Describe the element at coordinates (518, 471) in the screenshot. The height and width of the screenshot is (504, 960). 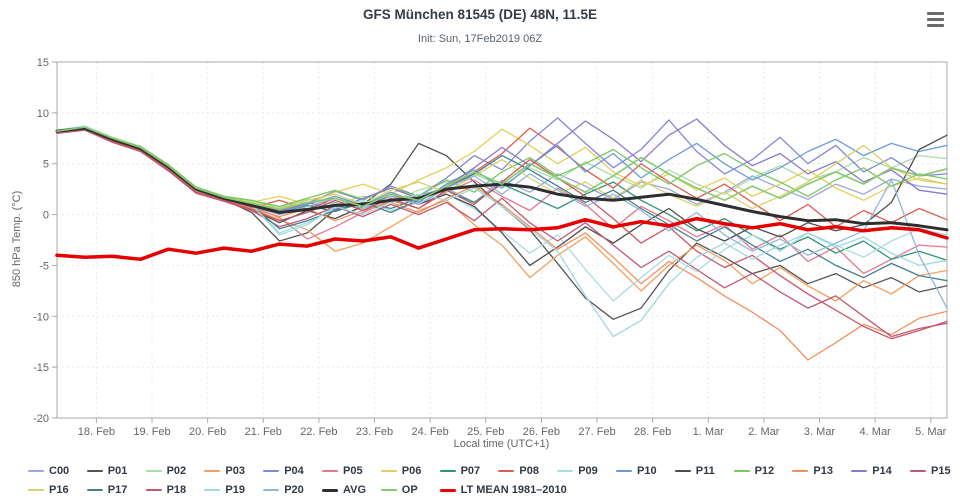
I see `legend-item-P08: P08` at that location.